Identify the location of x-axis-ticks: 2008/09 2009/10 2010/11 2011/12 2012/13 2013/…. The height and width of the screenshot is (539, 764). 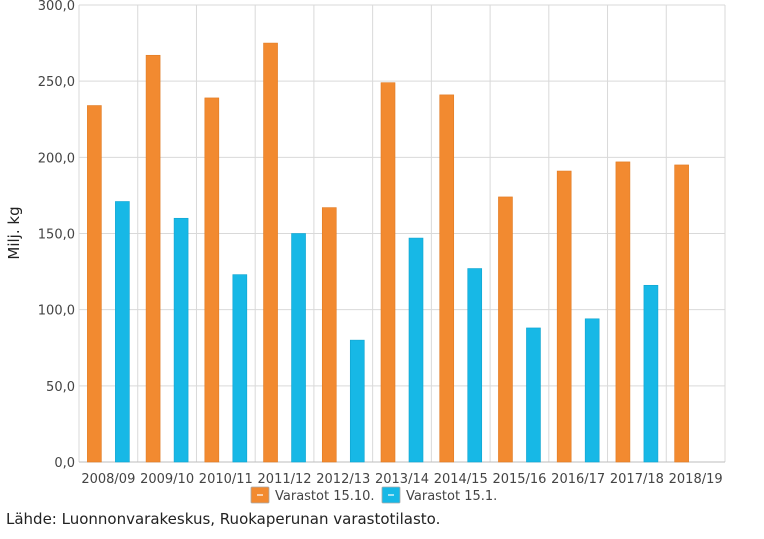
(401, 479).